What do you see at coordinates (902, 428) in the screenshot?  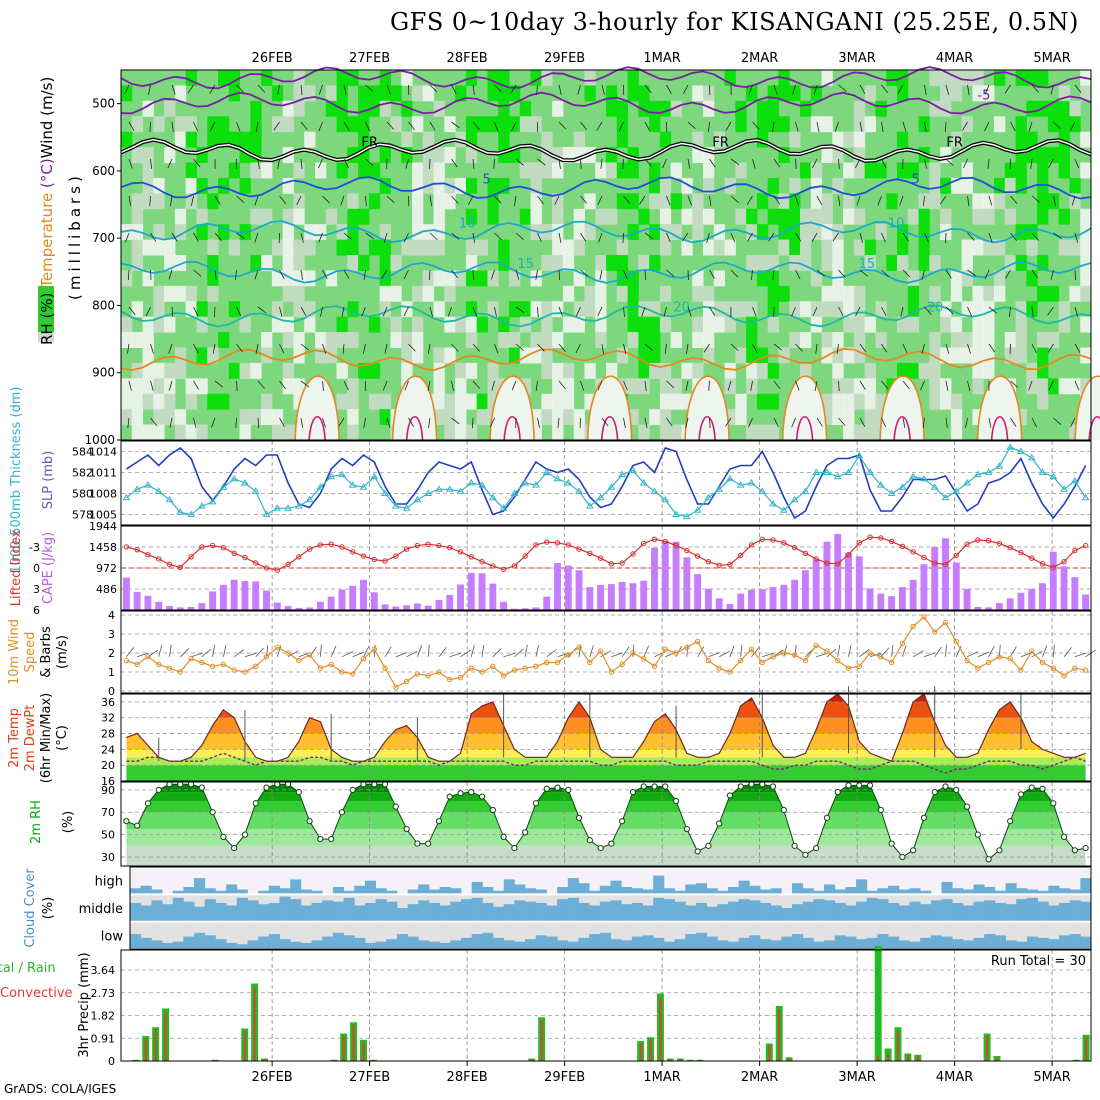 I see `hot-bubble` at bounding box center [902, 428].